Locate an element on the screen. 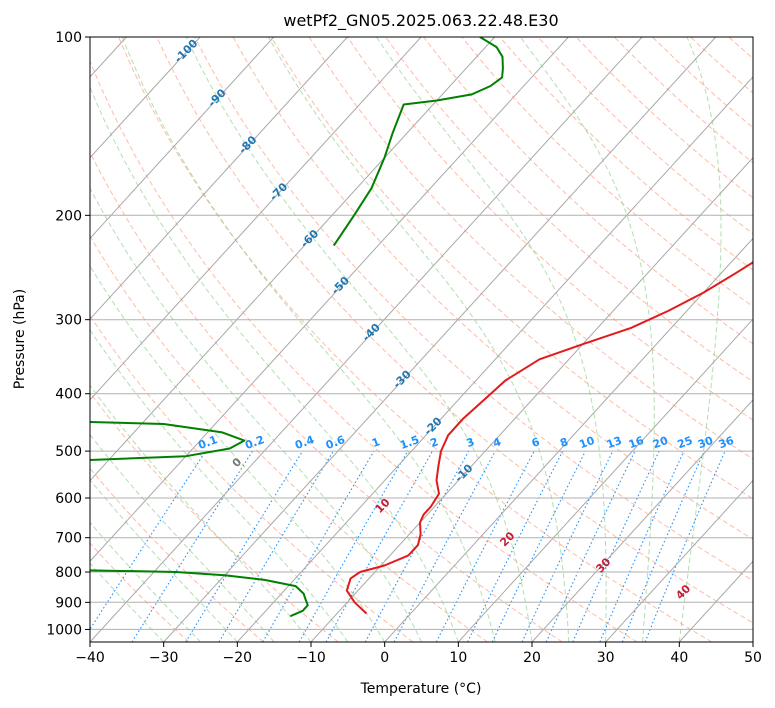 Image resolution: width=775 pixels, height=708 pixels. x-tick-label: 40 is located at coordinates (679, 658).